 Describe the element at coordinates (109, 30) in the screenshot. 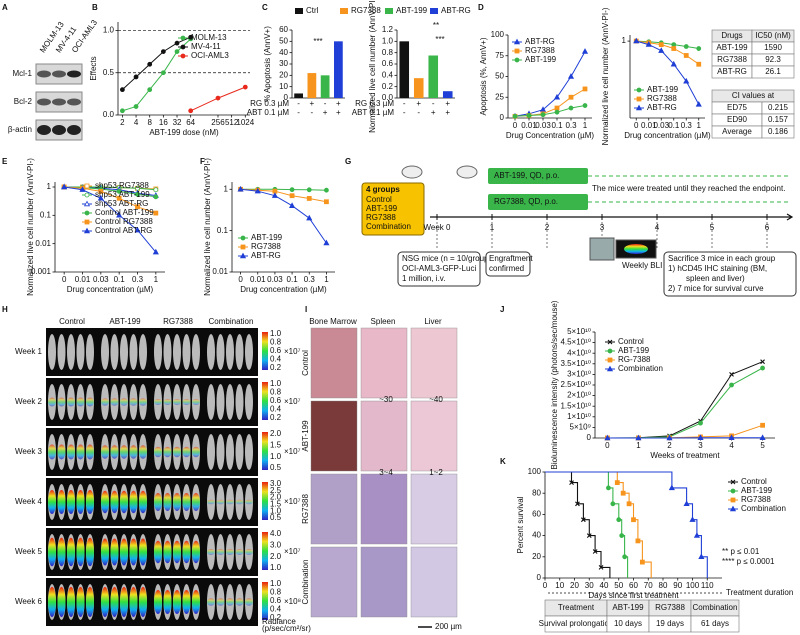

I see `y-tick-label: 1.0` at that location.